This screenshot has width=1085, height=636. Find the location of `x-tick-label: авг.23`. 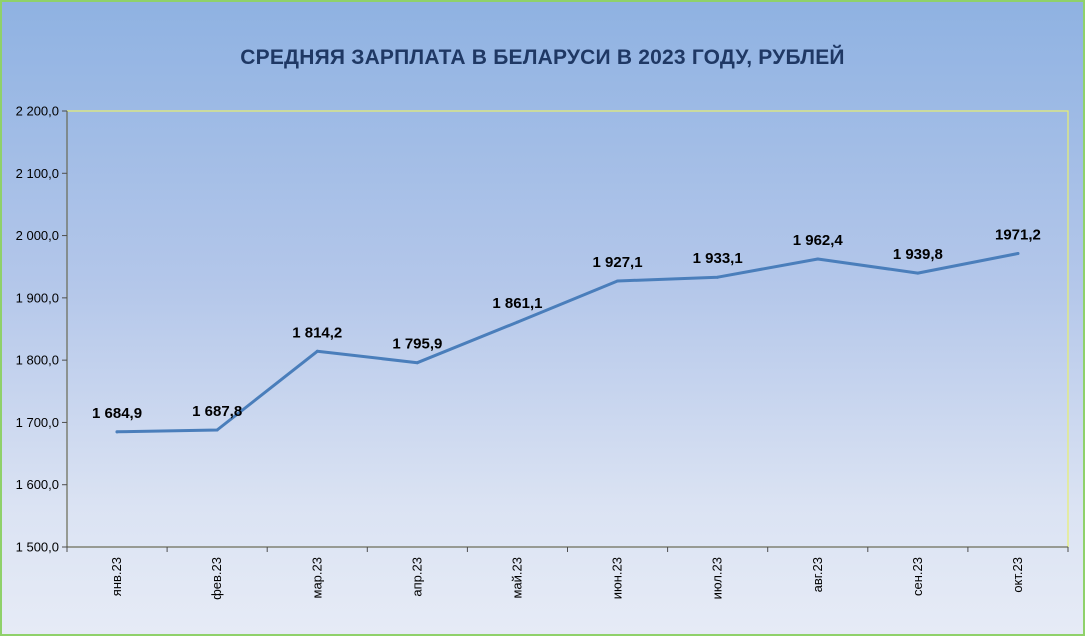

x-tick-label: авг.23 is located at coordinates (817, 574).